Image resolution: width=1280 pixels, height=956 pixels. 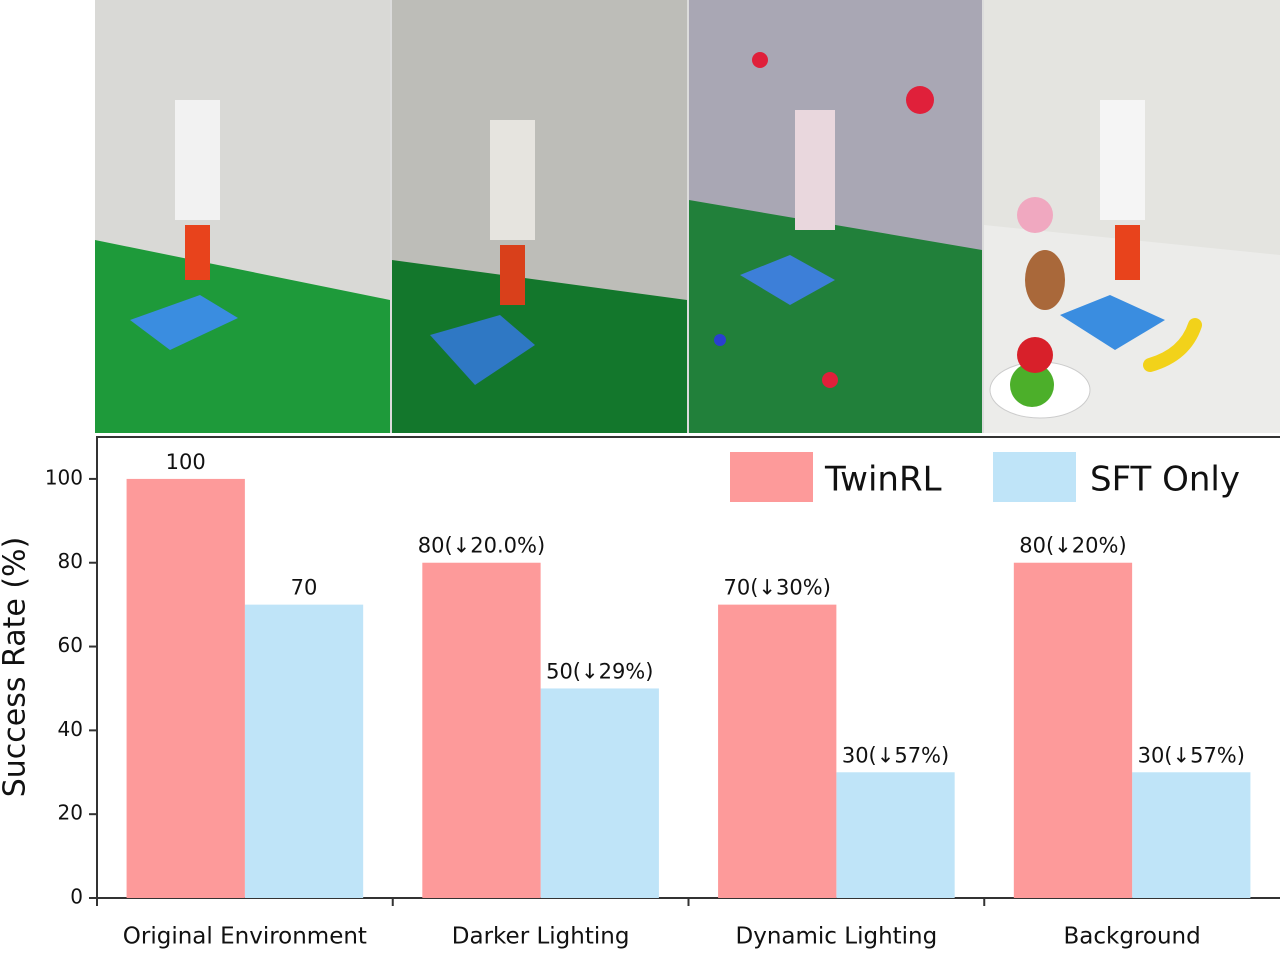 I want to click on value-label: 70(↓30%), so click(x=777, y=588).